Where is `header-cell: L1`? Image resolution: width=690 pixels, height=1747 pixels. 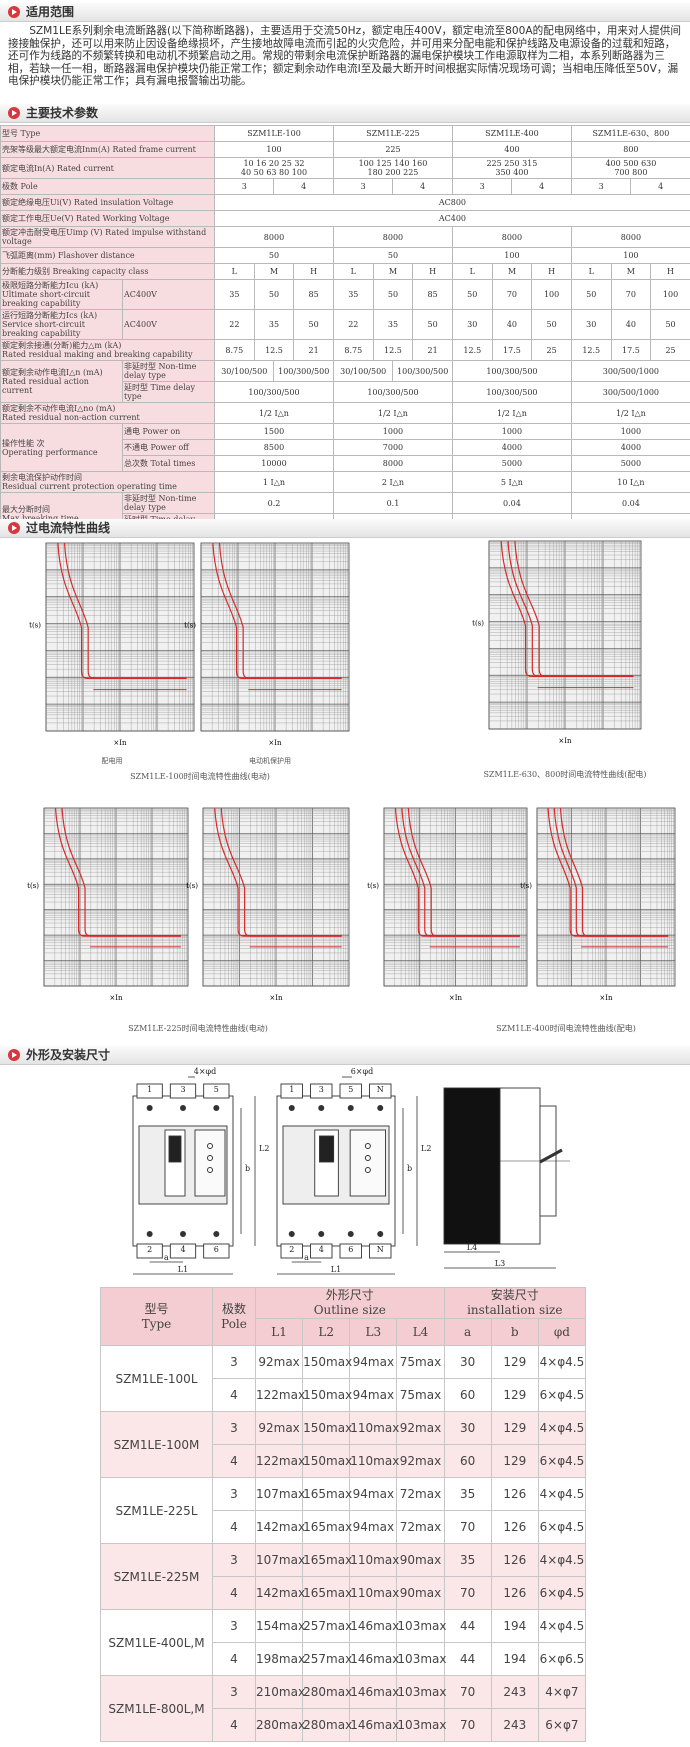
header-cell: L1 is located at coordinates (279, 1332).